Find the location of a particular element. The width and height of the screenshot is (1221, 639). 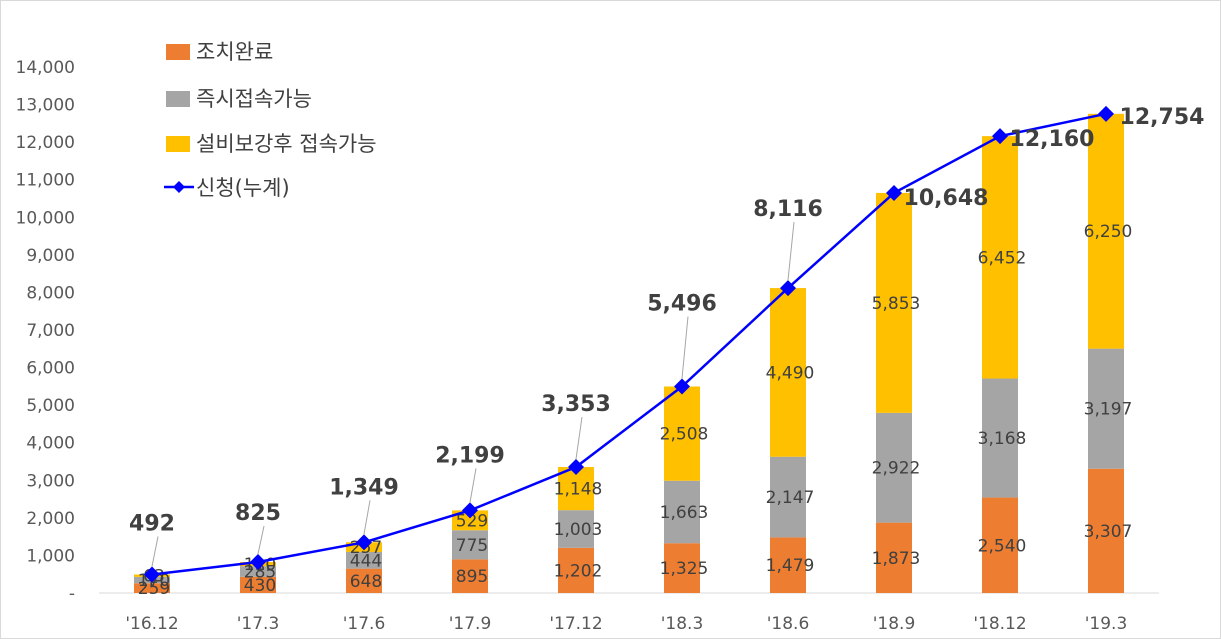

segment-value-label: 775 is located at coordinates (472, 546).